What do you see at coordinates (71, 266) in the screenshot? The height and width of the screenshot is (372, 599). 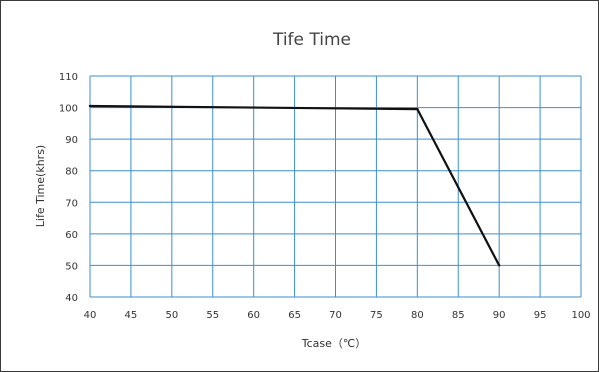 I see `y-tick-label: 50` at bounding box center [71, 266].